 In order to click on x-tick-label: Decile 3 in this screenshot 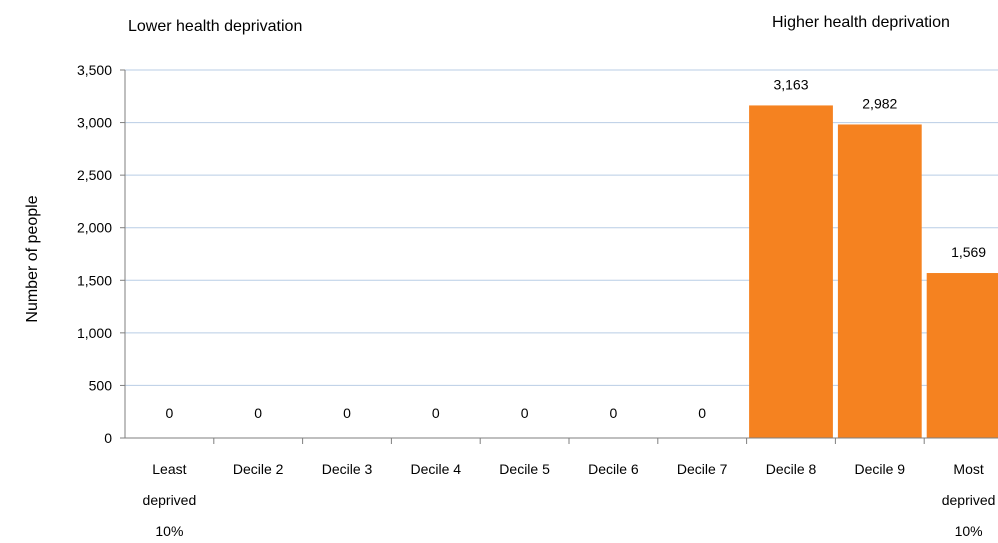, I will do `click(347, 469)`.